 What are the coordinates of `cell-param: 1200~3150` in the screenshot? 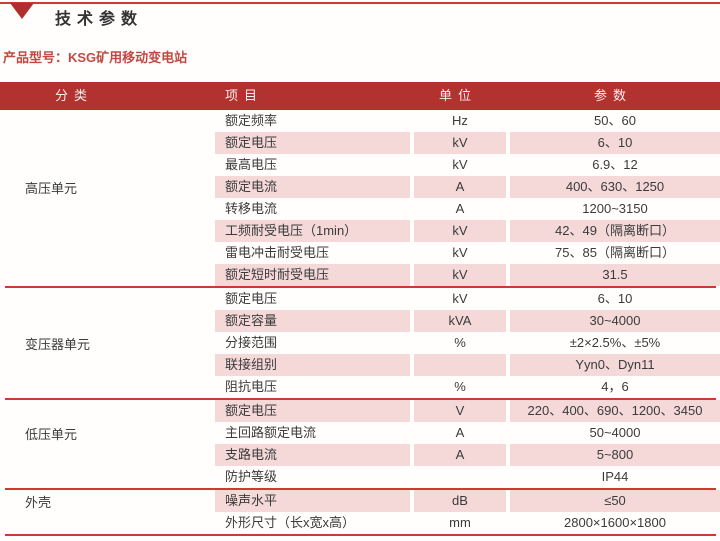 It's located at (613, 209).